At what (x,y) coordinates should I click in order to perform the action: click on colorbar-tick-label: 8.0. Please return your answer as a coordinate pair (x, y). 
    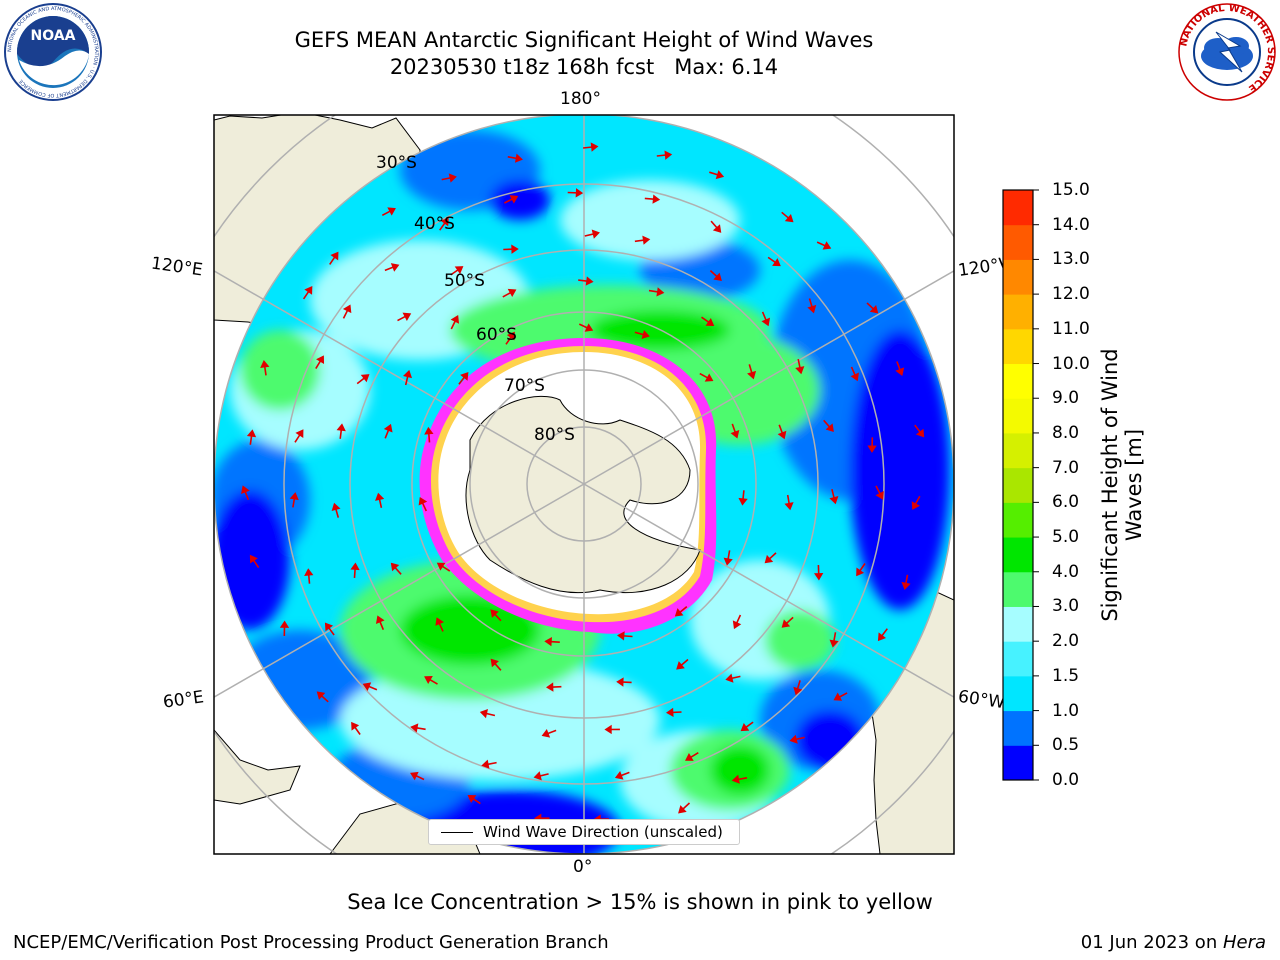
    Looking at the image, I should click on (1066, 432).